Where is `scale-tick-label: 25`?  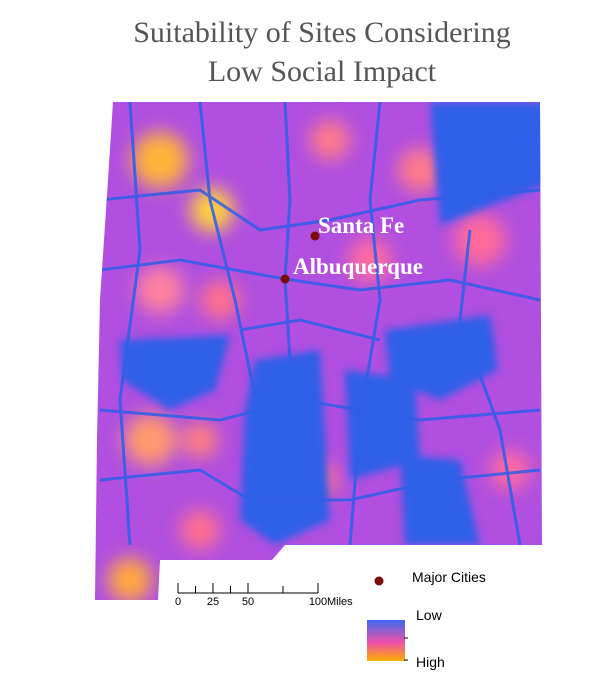
scale-tick-label: 25 is located at coordinates (213, 602).